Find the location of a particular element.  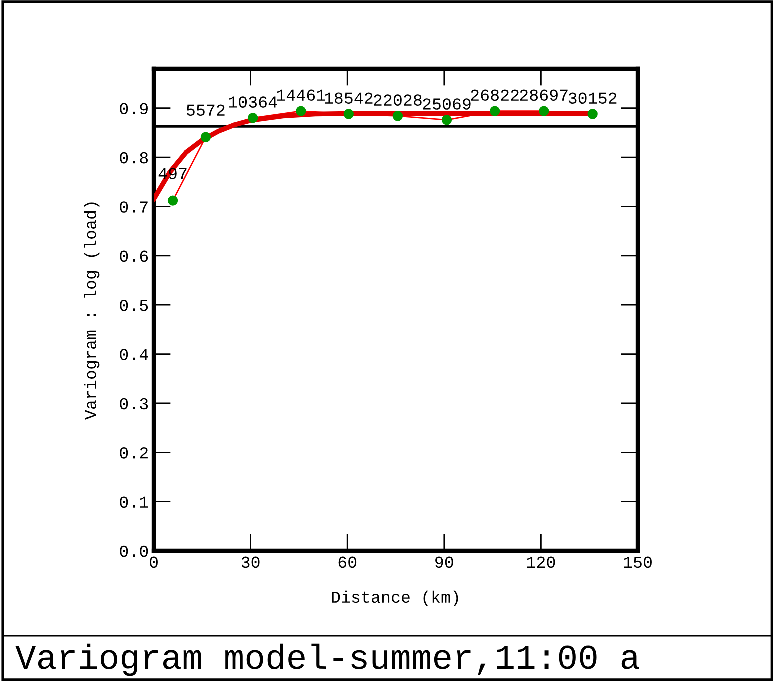

y-tick-label: 0.7 is located at coordinates (134, 207).